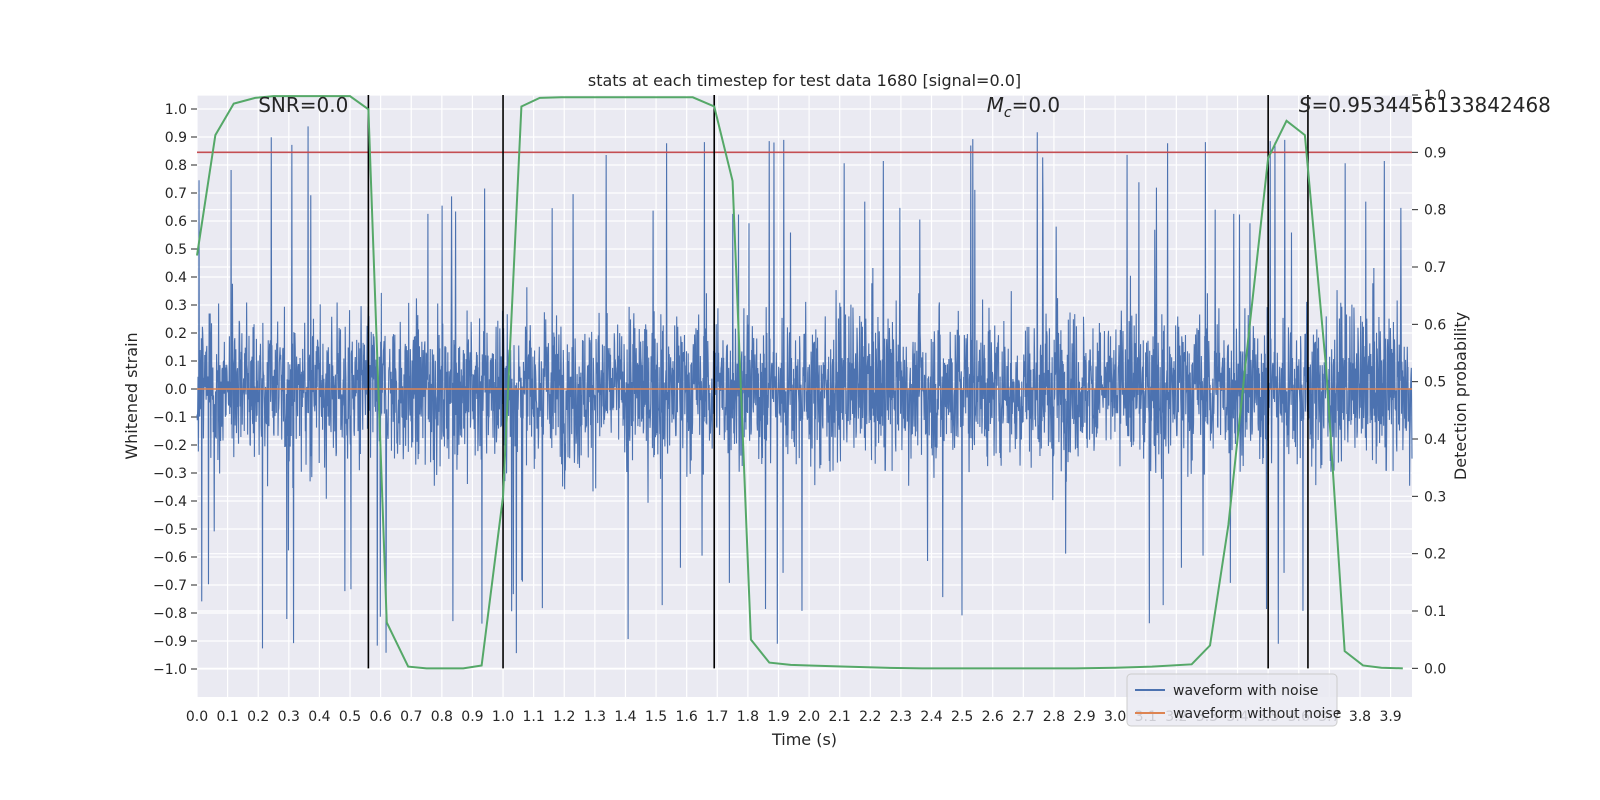  I want to click on y-tick-label: −0.1, so click(170, 418).